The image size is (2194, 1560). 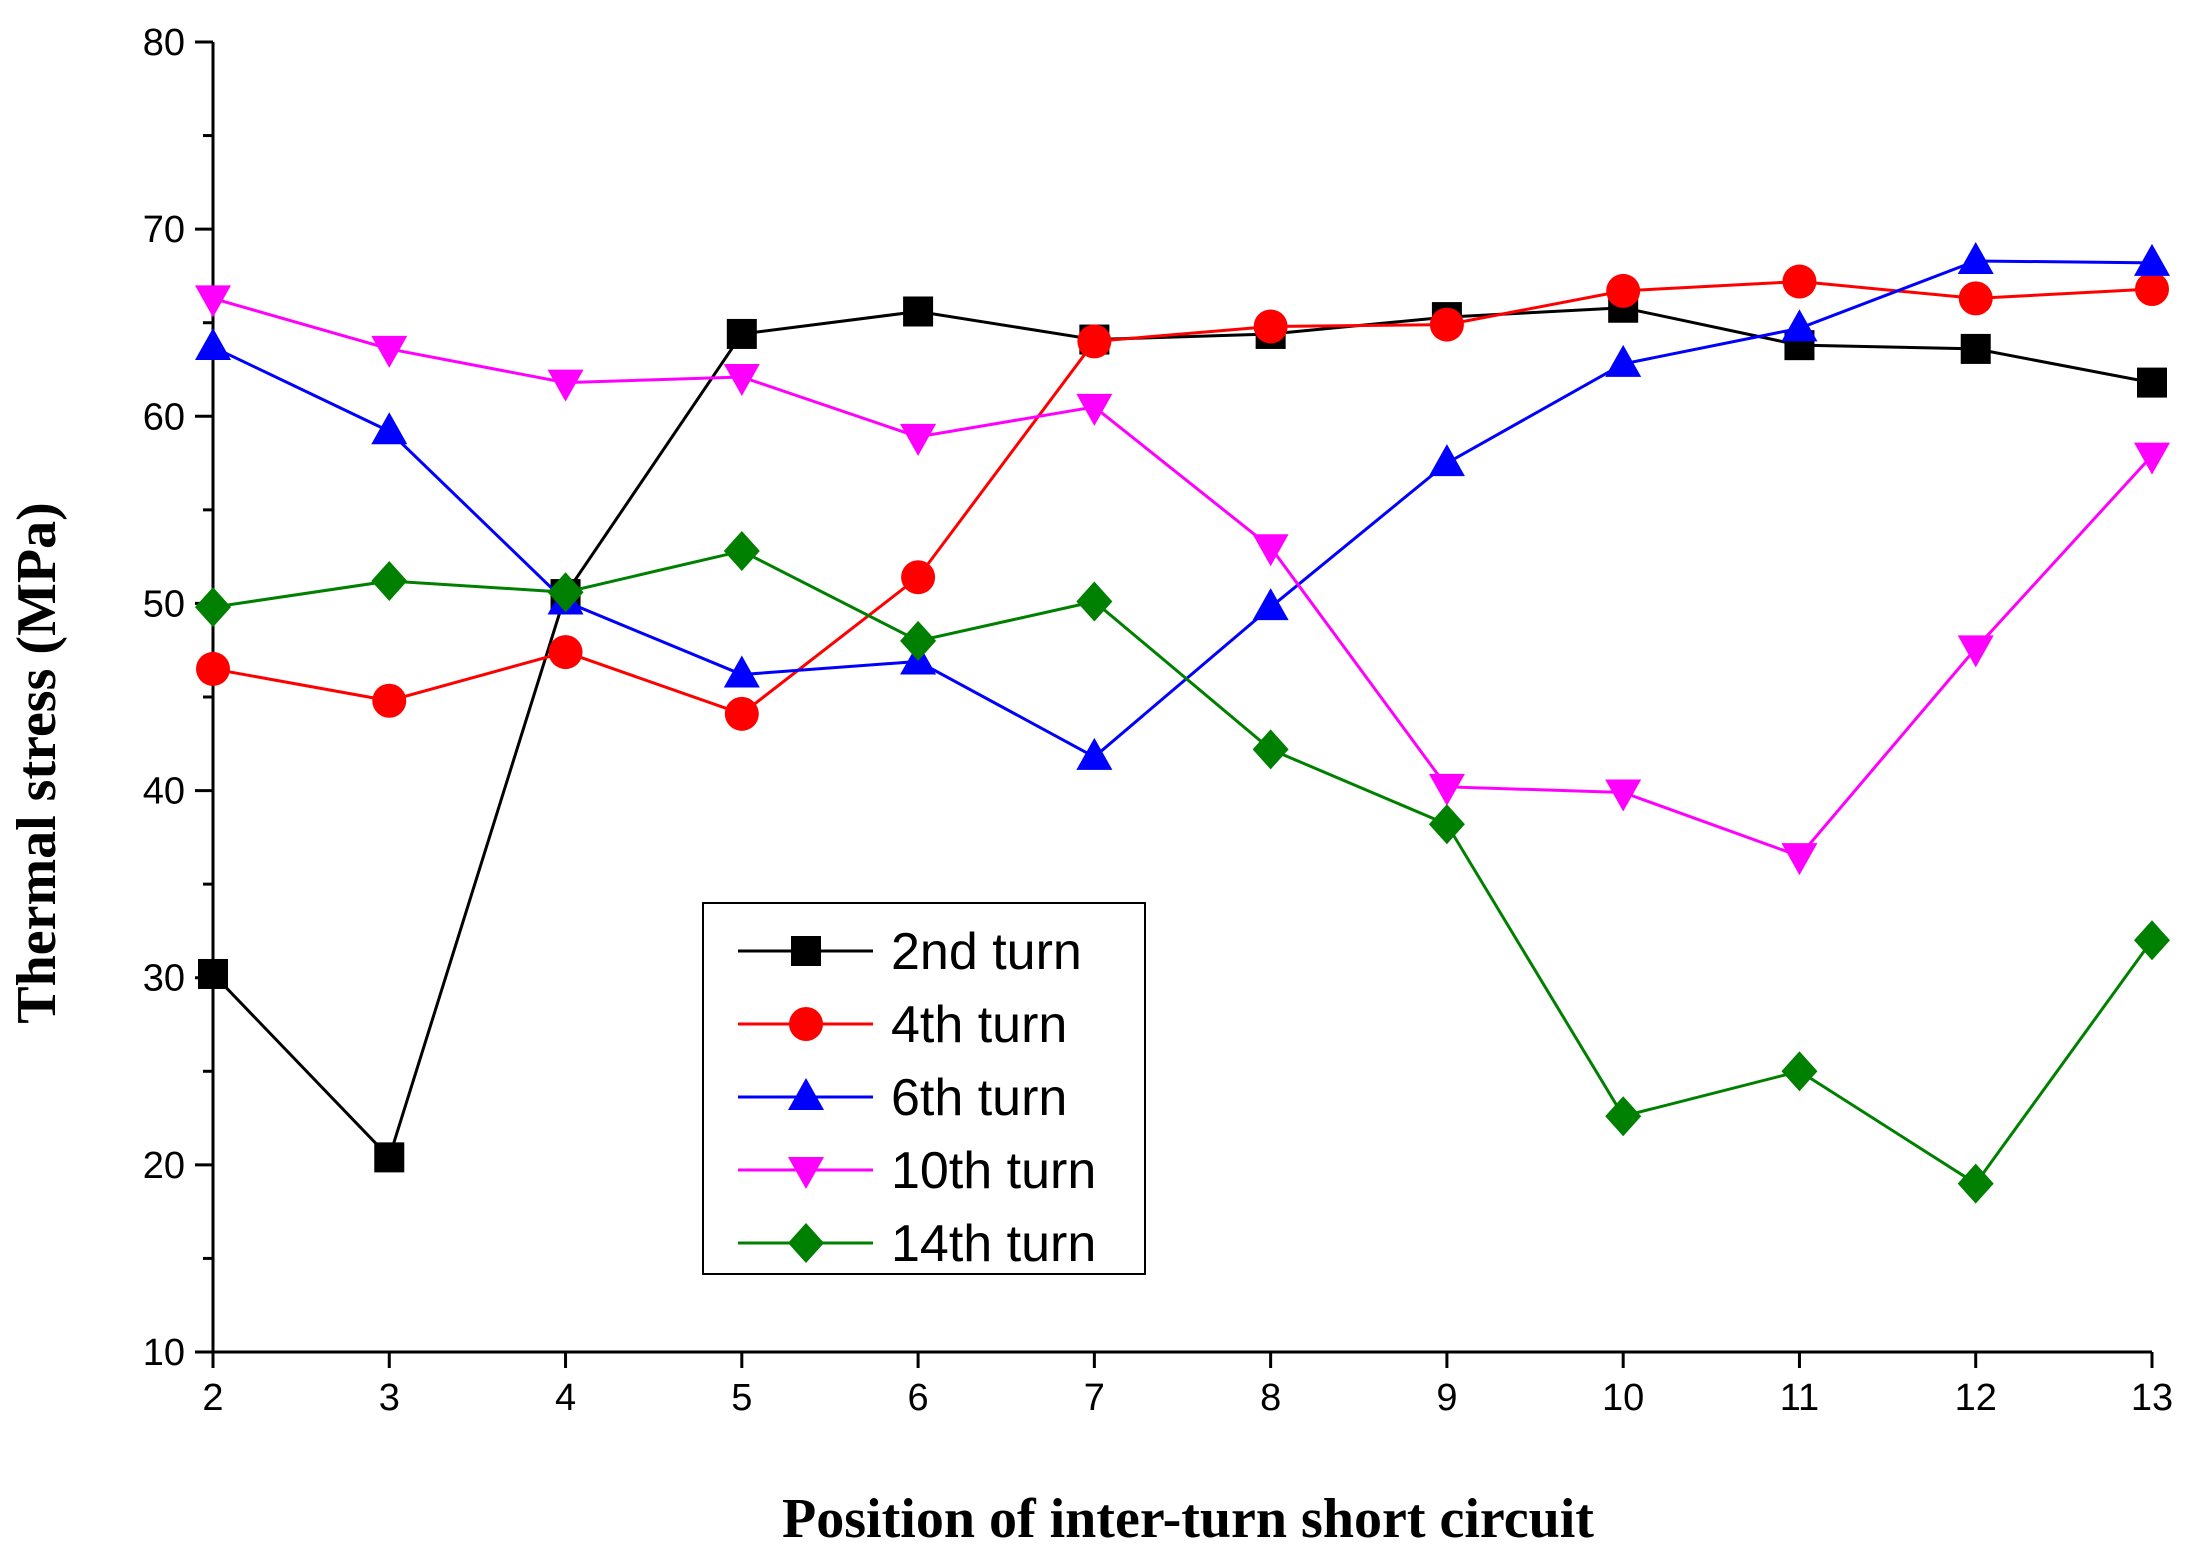 I want to click on legend-item: 14th turn, so click(x=917, y=1244).